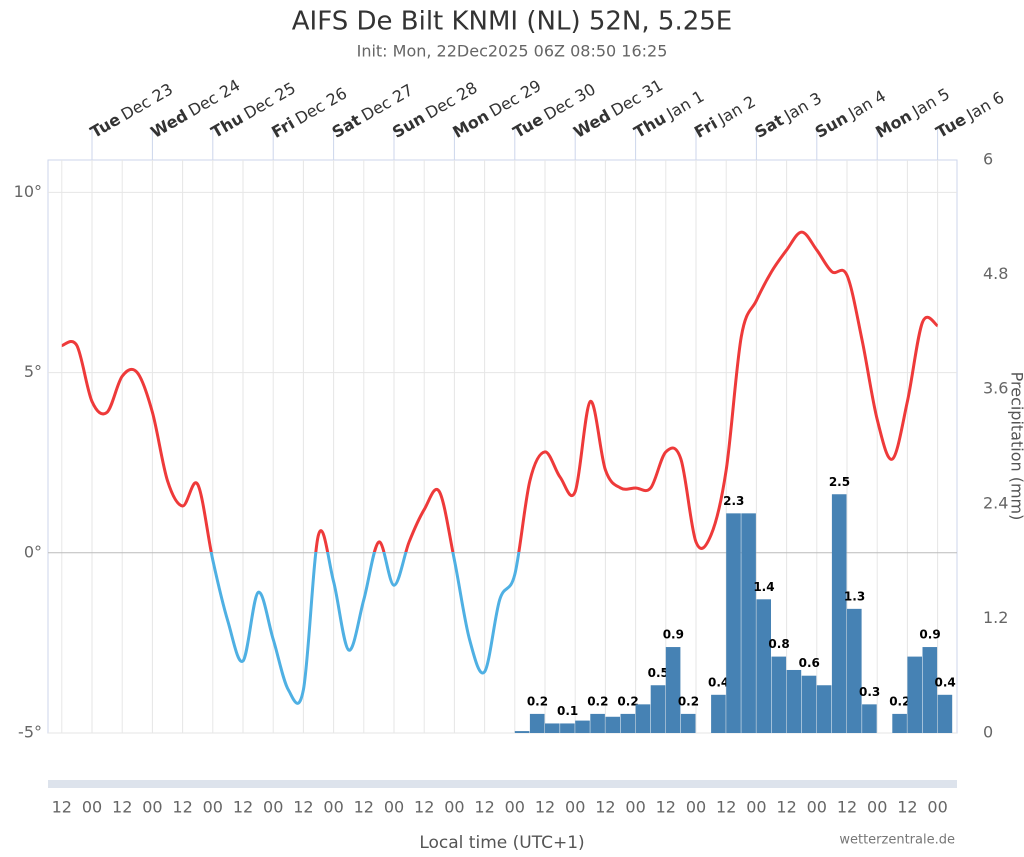  Describe the element at coordinates (984, 105) in the screenshot. I see `date: Jan 6` at that location.